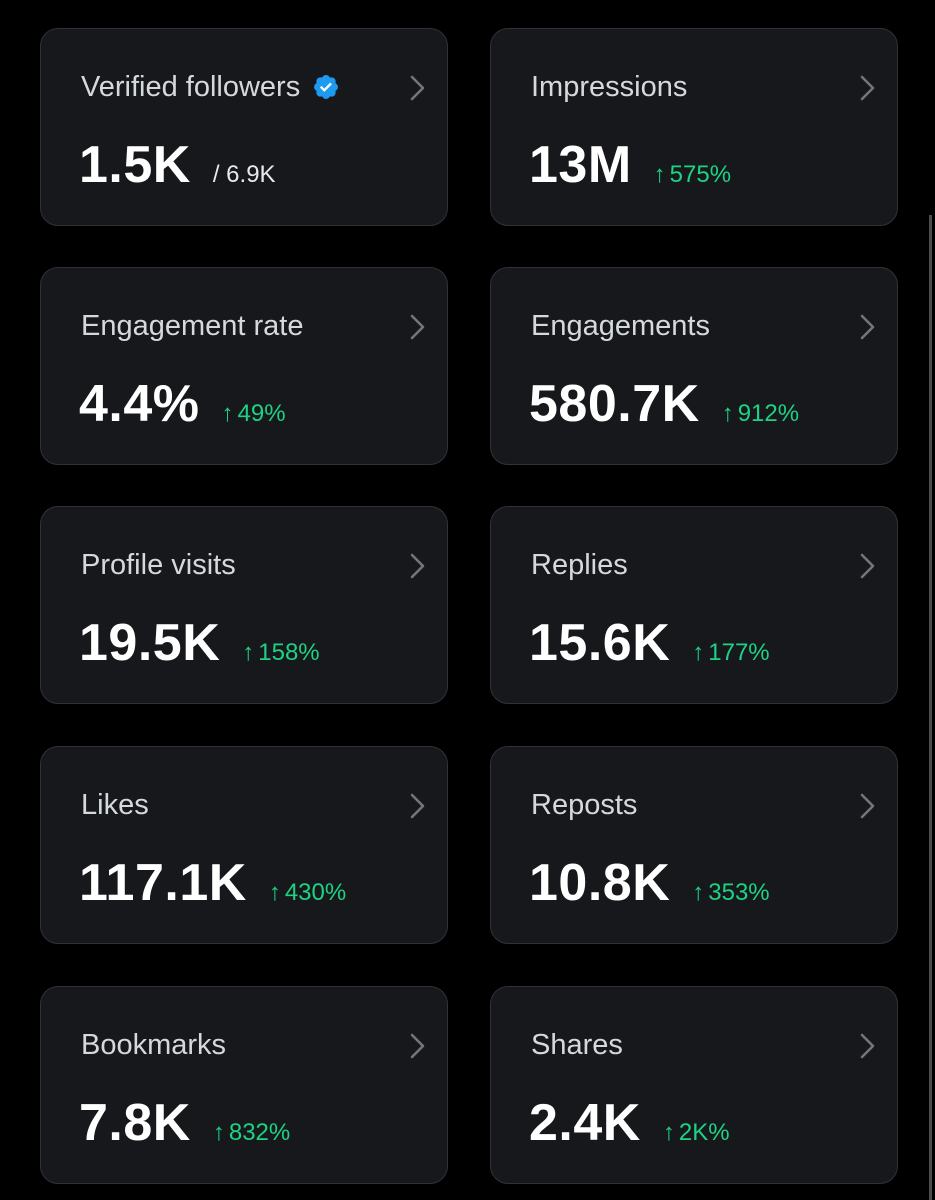 The height and width of the screenshot is (1200, 935). I want to click on card-engagements: Engagements 580.7K ↑ 912%, so click(694, 366).